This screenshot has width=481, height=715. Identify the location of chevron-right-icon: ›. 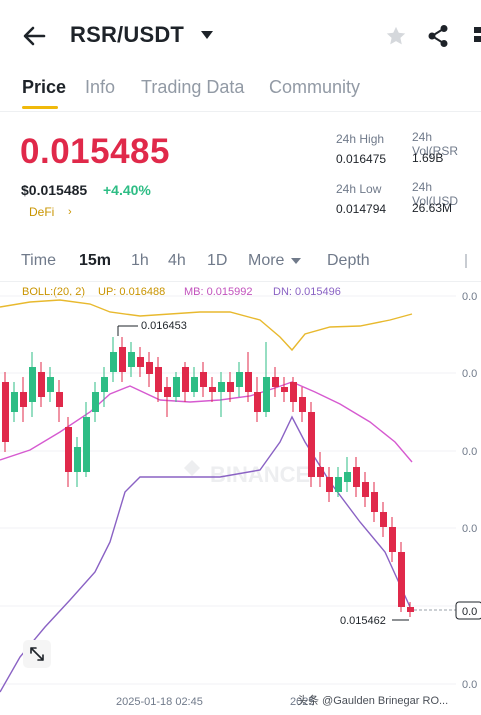
(70, 212).